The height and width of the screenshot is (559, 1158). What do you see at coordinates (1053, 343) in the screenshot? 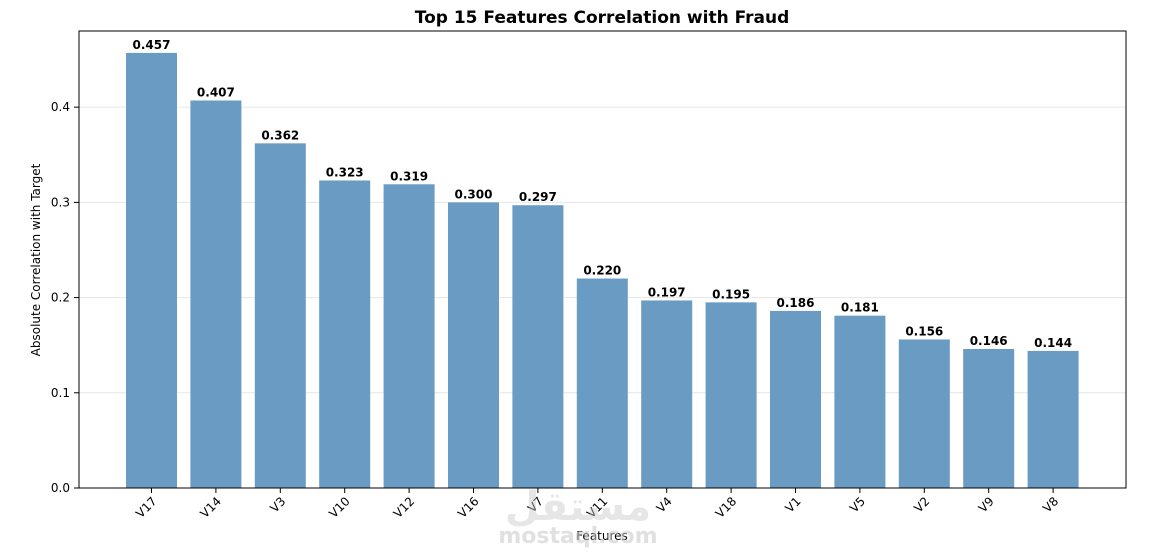
I see `bar-value-label: 0.144` at bounding box center [1053, 343].